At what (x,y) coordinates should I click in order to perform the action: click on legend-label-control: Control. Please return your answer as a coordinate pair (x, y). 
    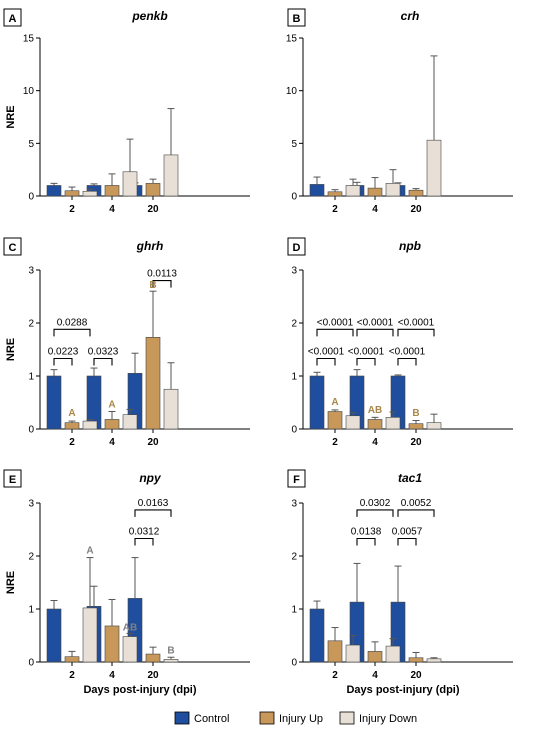
    Looking at the image, I should click on (211, 719).